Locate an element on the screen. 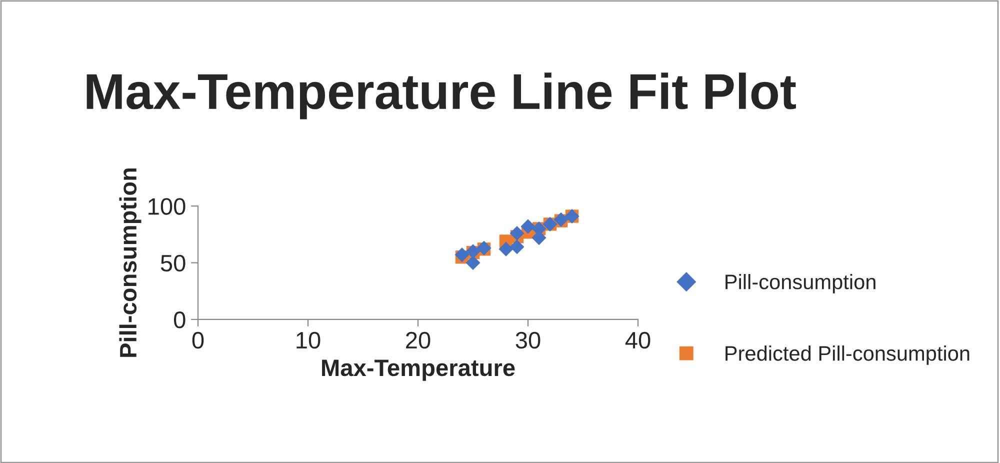  x-tick-label: 20 is located at coordinates (418, 340).